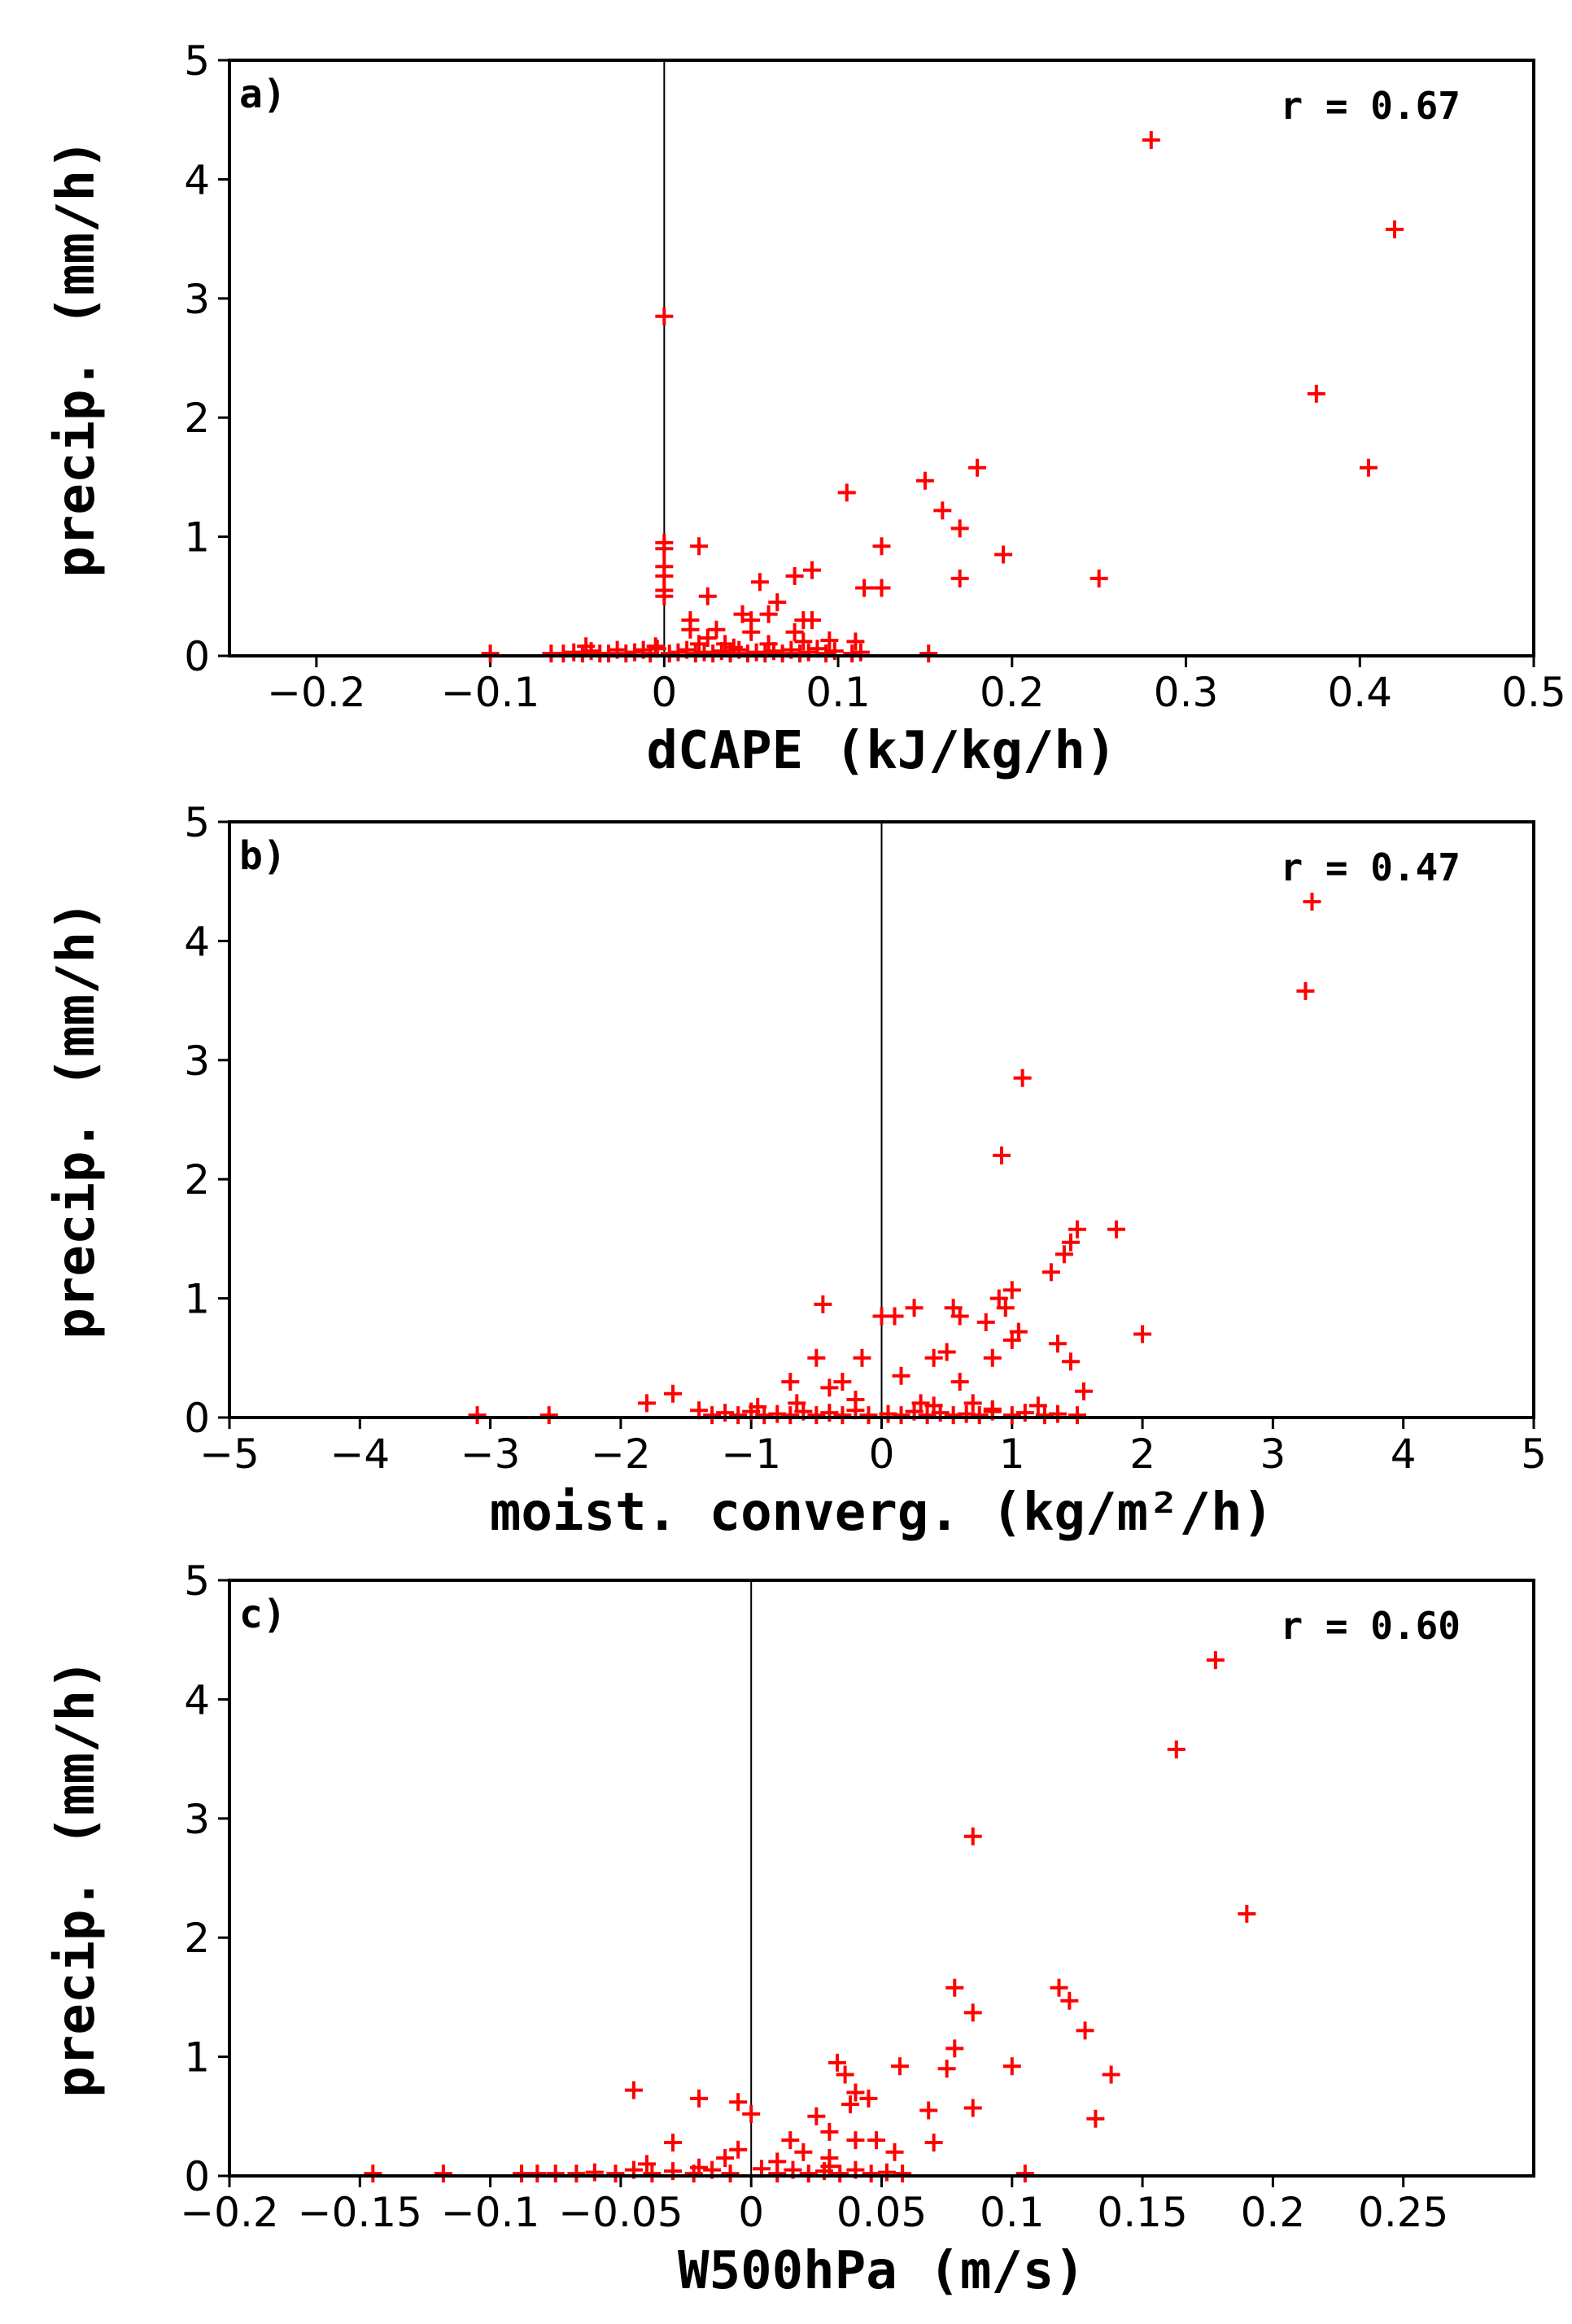 This screenshot has height=2324, width=1572. I want to click on panel-label-b: b), so click(262, 856).